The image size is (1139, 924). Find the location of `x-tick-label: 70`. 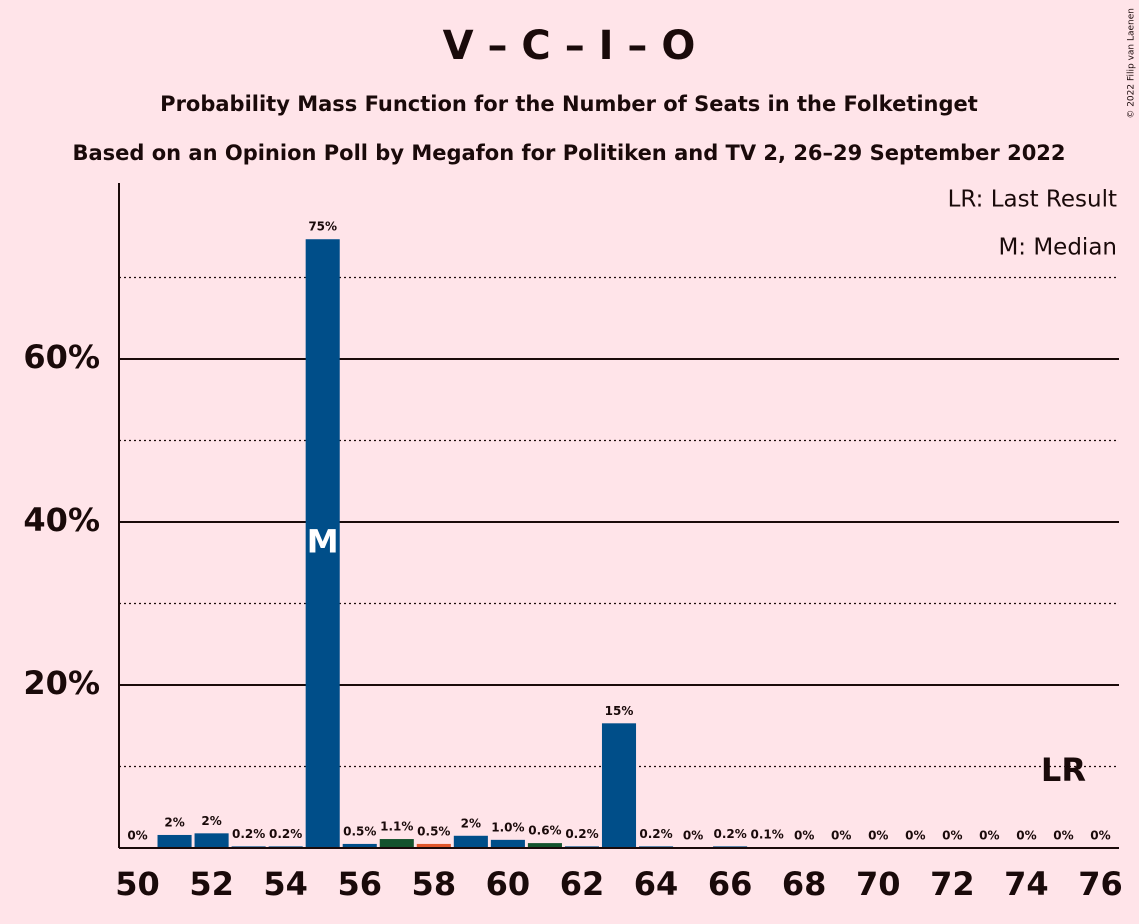

x-tick-label: 70 is located at coordinates (878, 884).